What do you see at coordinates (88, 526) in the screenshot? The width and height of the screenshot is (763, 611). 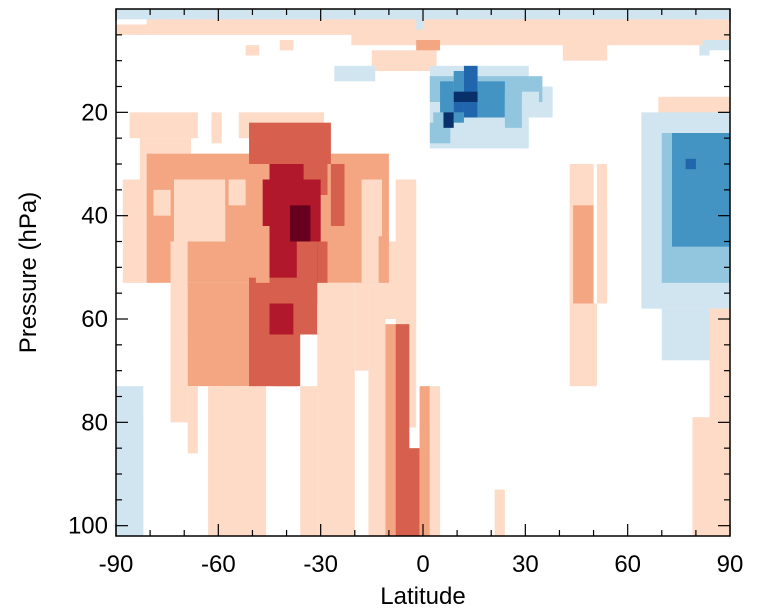 I see `y-tick-label: 100` at bounding box center [88, 526].